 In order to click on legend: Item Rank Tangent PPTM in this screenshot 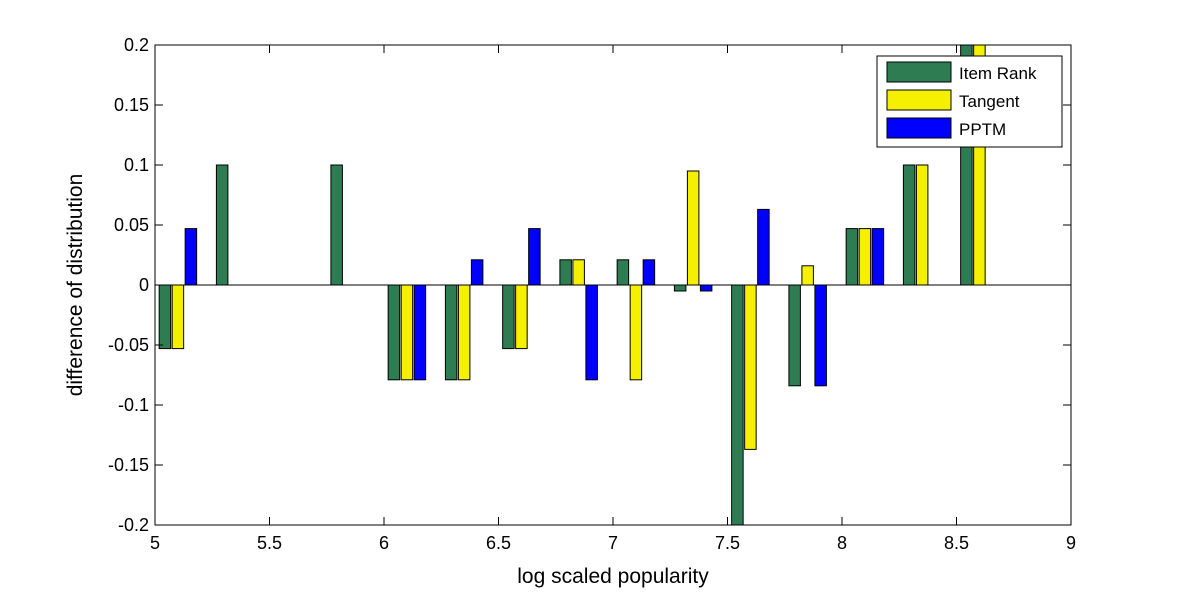, I will do `click(969, 101)`.